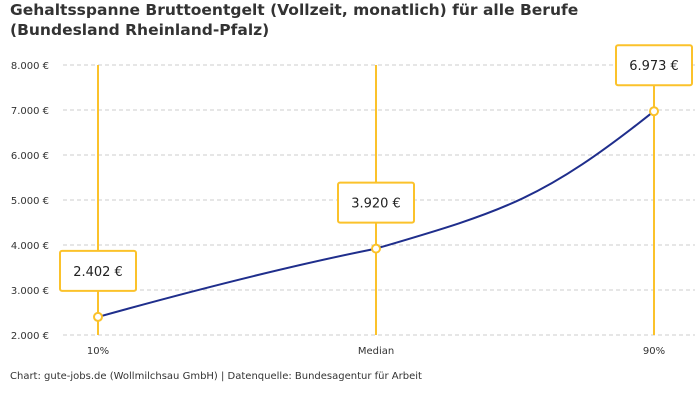  What do you see at coordinates (654, 351) in the screenshot?
I see `x-tick-label: 90%` at bounding box center [654, 351].